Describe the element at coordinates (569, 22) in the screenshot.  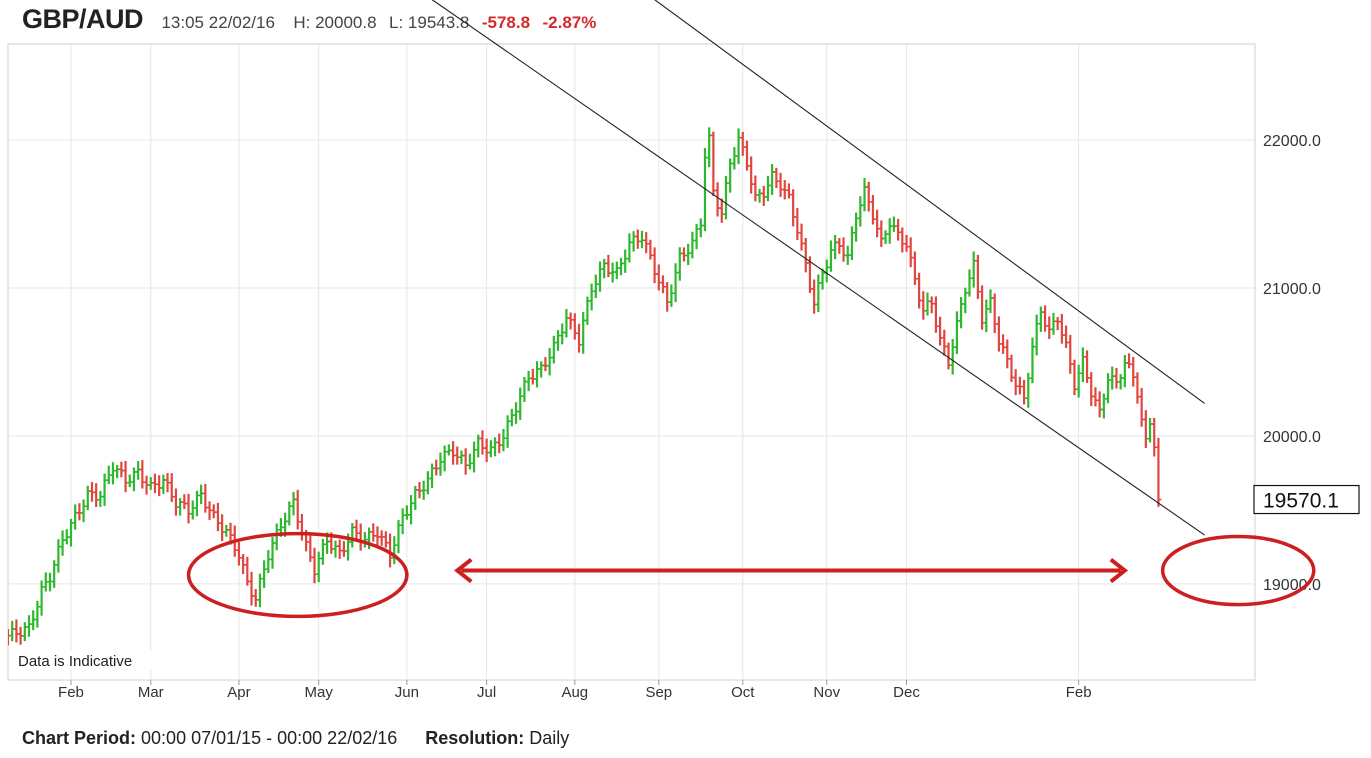
I see `change-percent: -2.87%` at that location.